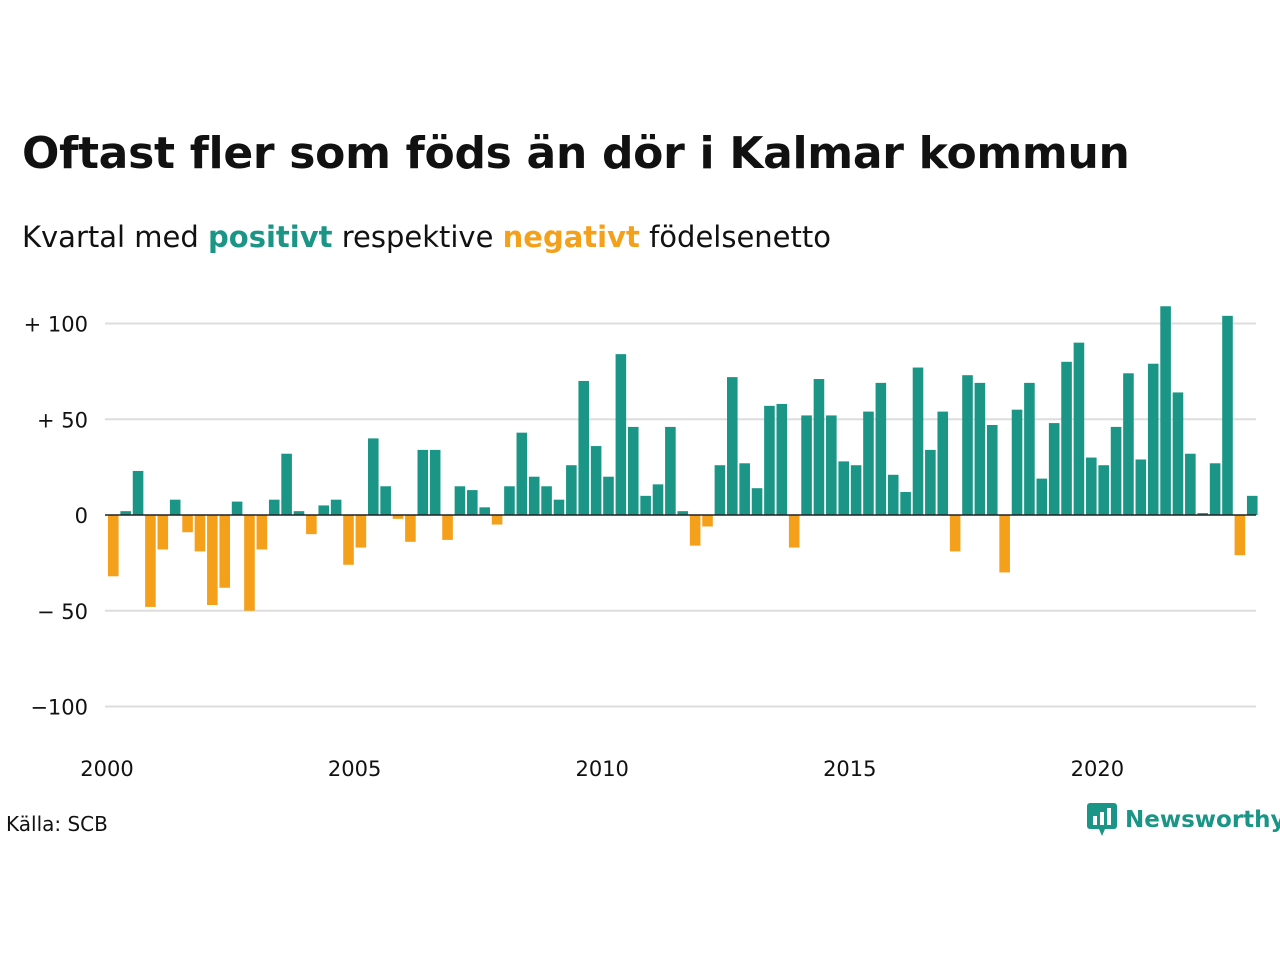  I want to click on y-tick-label: + 50, so click(62, 420).